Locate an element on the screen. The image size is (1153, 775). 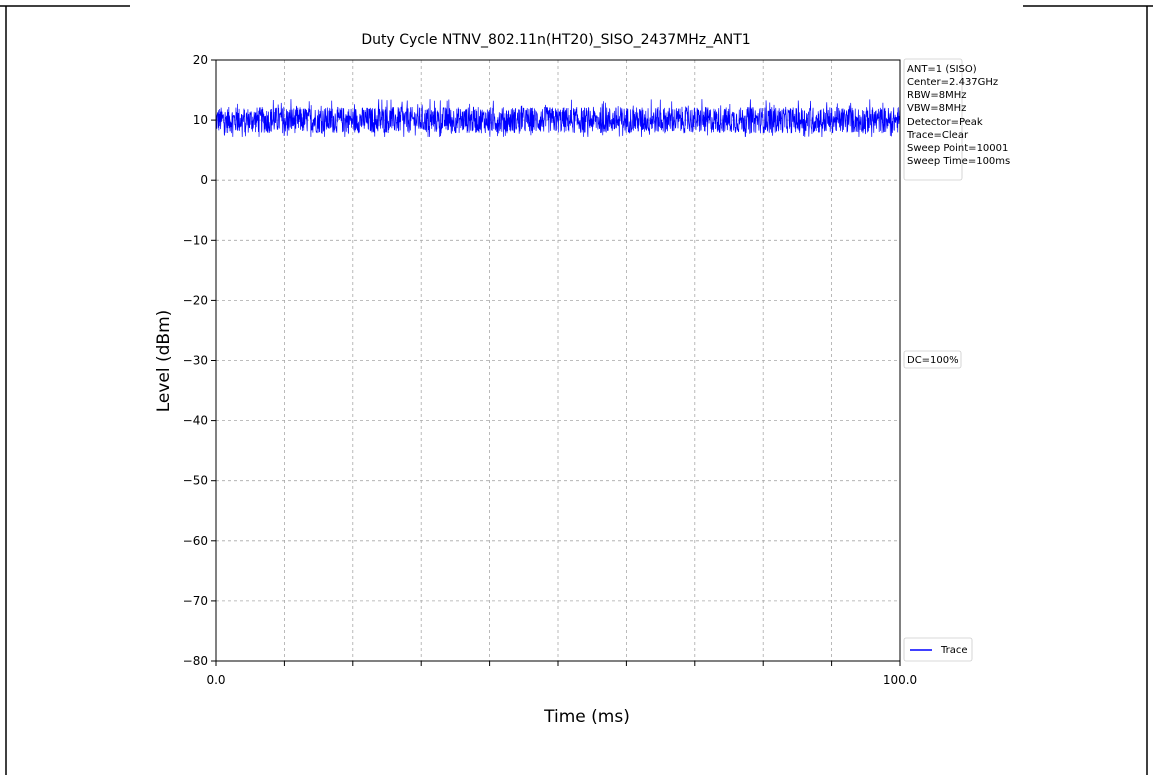
info-line: ANT=1 (SISO) is located at coordinates (942, 69).